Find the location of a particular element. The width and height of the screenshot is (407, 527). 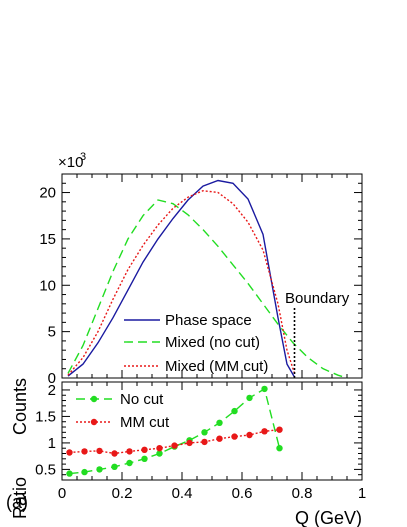

y-multiplier-exponent: 3 is located at coordinates (83, 157).